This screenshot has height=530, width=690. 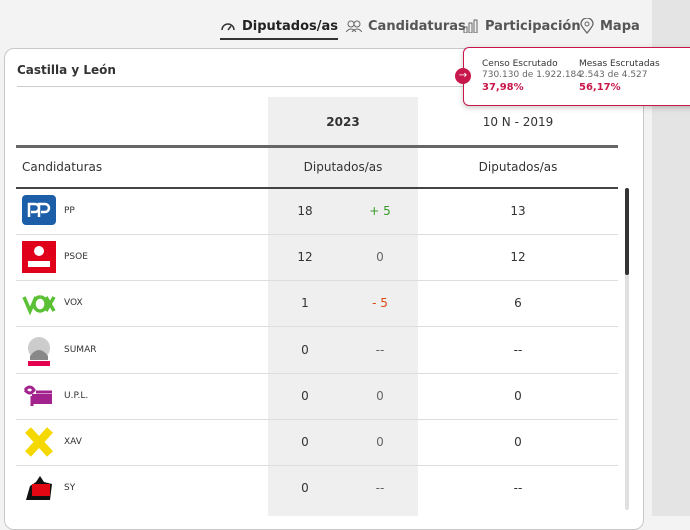 I want to click on party-name: XAV, so click(x=73, y=442).